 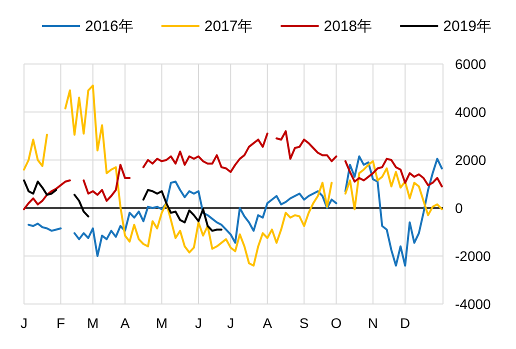 I want to click on x-tick-label: F, so click(x=61, y=323).